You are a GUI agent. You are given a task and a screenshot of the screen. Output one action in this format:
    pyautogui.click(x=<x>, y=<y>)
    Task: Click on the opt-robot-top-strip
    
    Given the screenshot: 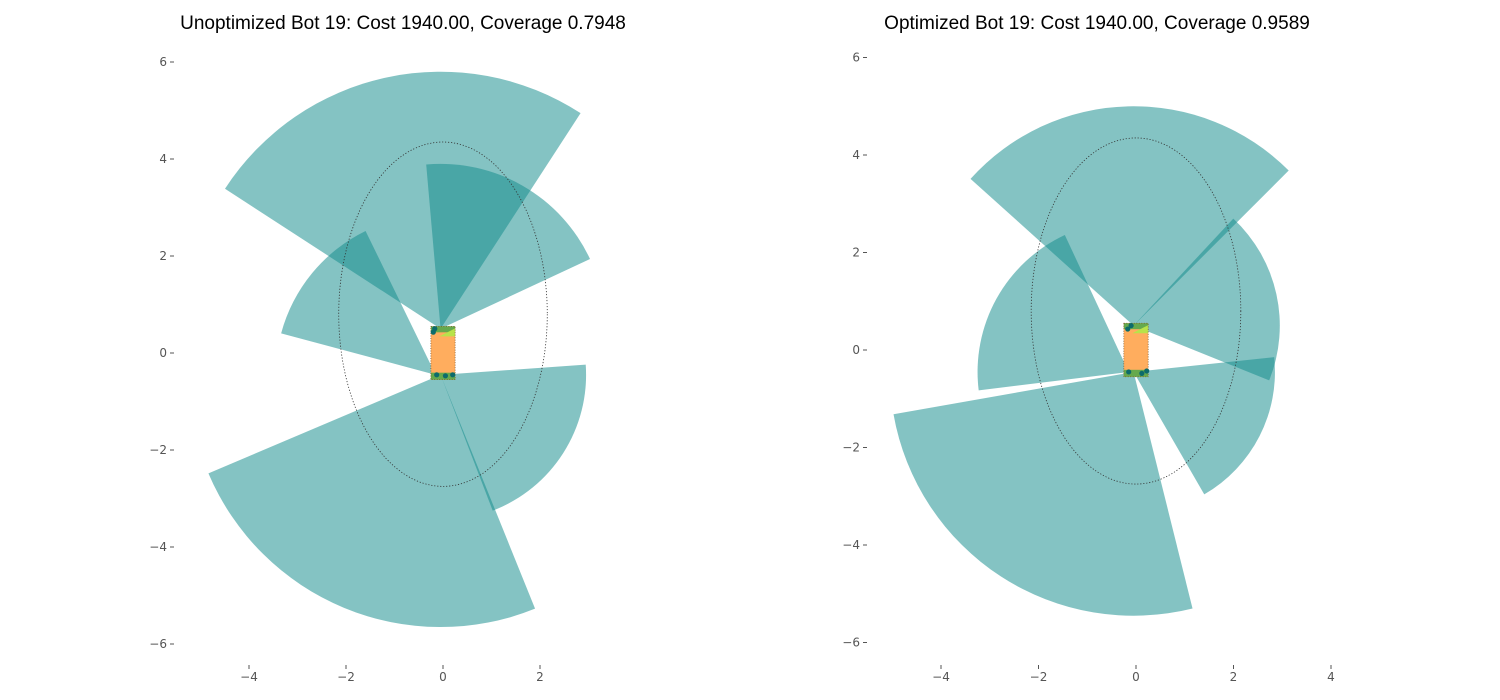 What is the action you would take?
    pyautogui.click(x=1136, y=326)
    